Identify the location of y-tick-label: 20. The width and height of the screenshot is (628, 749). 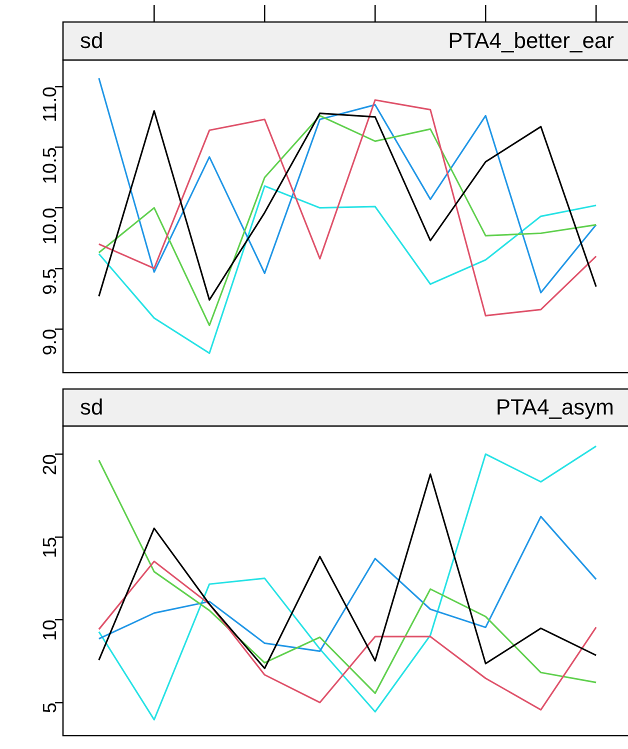
(51, 465).